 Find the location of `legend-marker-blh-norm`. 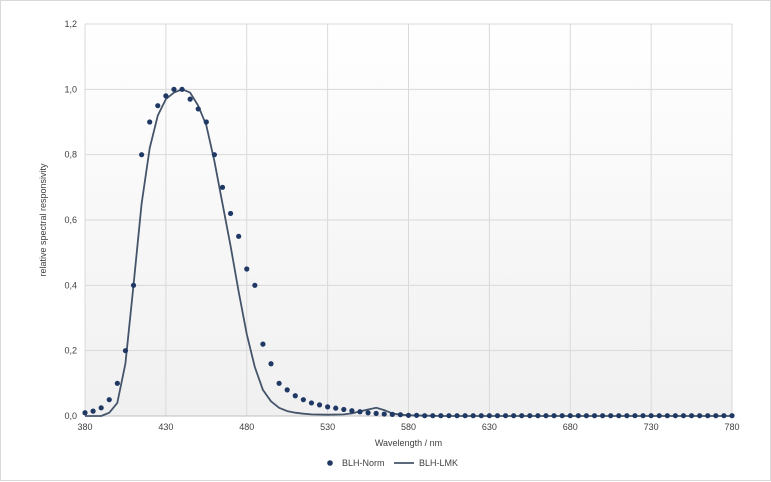

legend-marker-blh-norm is located at coordinates (330, 463).